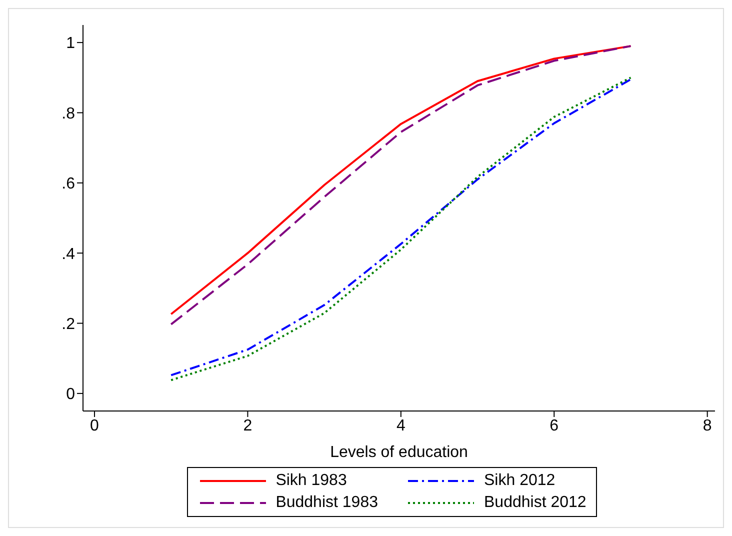  Describe the element at coordinates (71, 43) in the screenshot. I see `y-tick-label: 1` at that location.